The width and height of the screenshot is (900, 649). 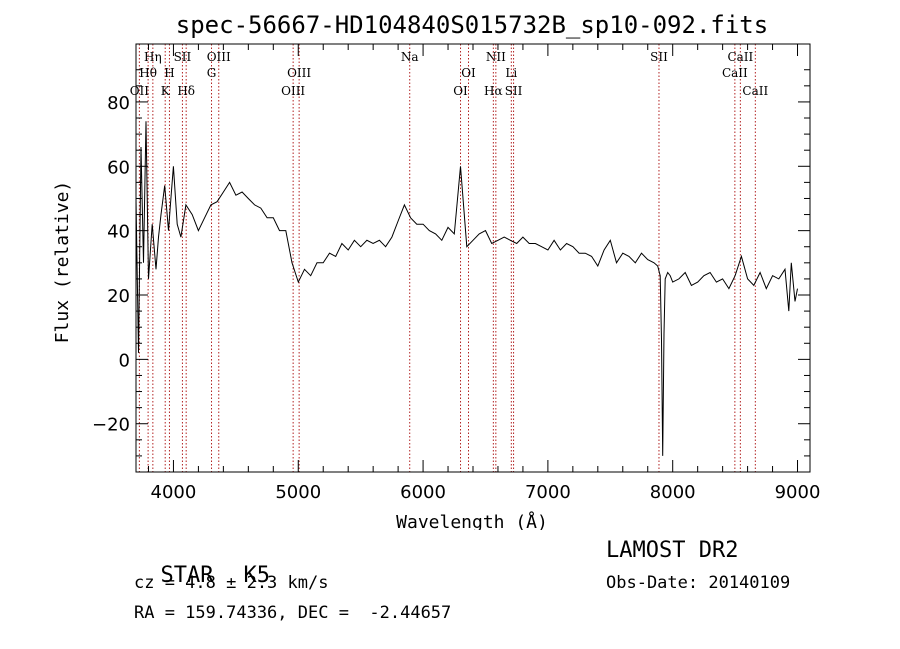 I want to click on y-axis-label: Flux (relative), so click(x=62, y=262).